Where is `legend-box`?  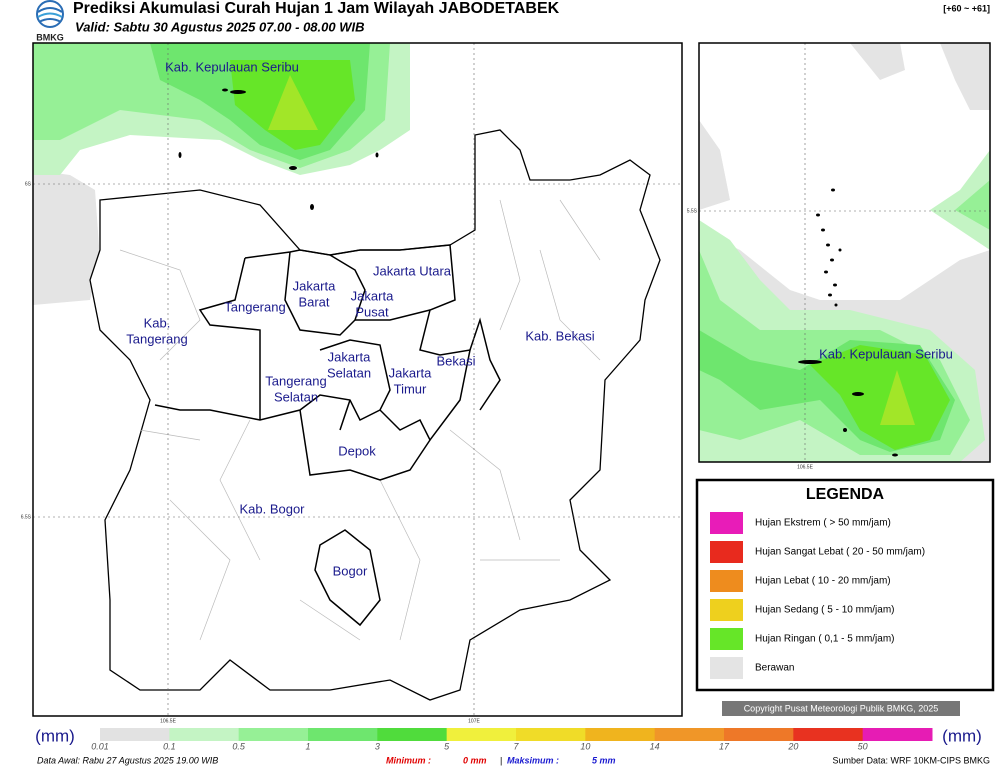
legend-box is located at coordinates (845, 585).